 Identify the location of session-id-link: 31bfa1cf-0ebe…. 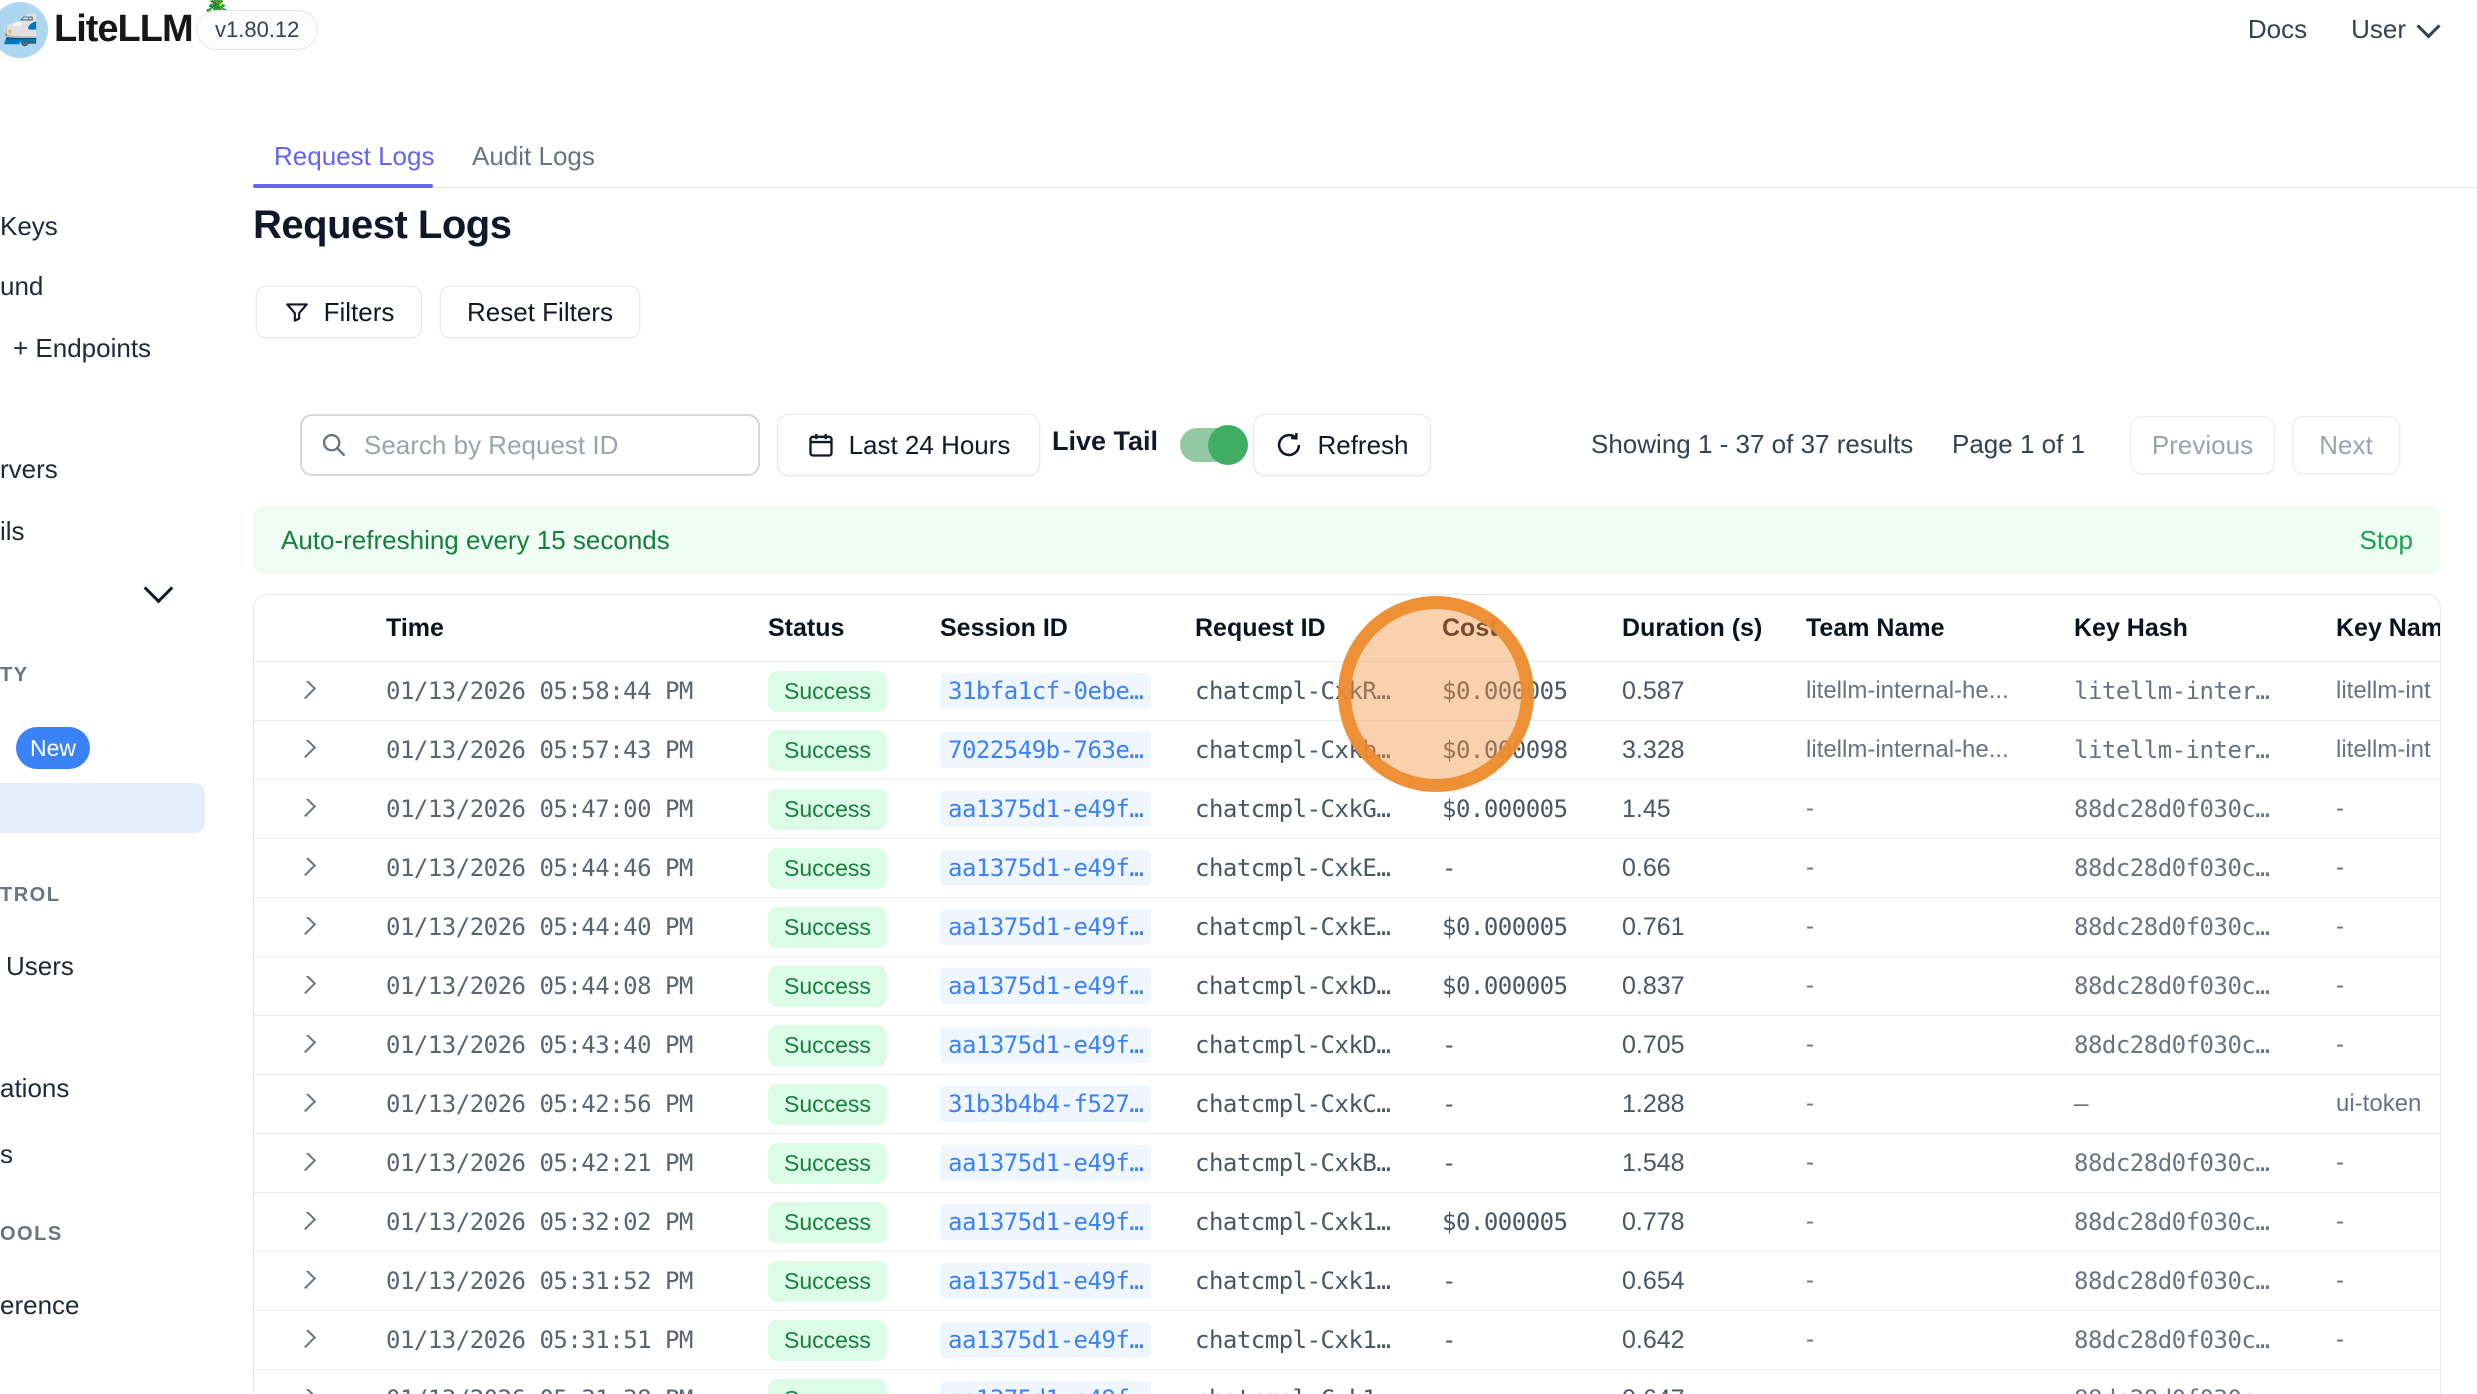
(1047, 691).